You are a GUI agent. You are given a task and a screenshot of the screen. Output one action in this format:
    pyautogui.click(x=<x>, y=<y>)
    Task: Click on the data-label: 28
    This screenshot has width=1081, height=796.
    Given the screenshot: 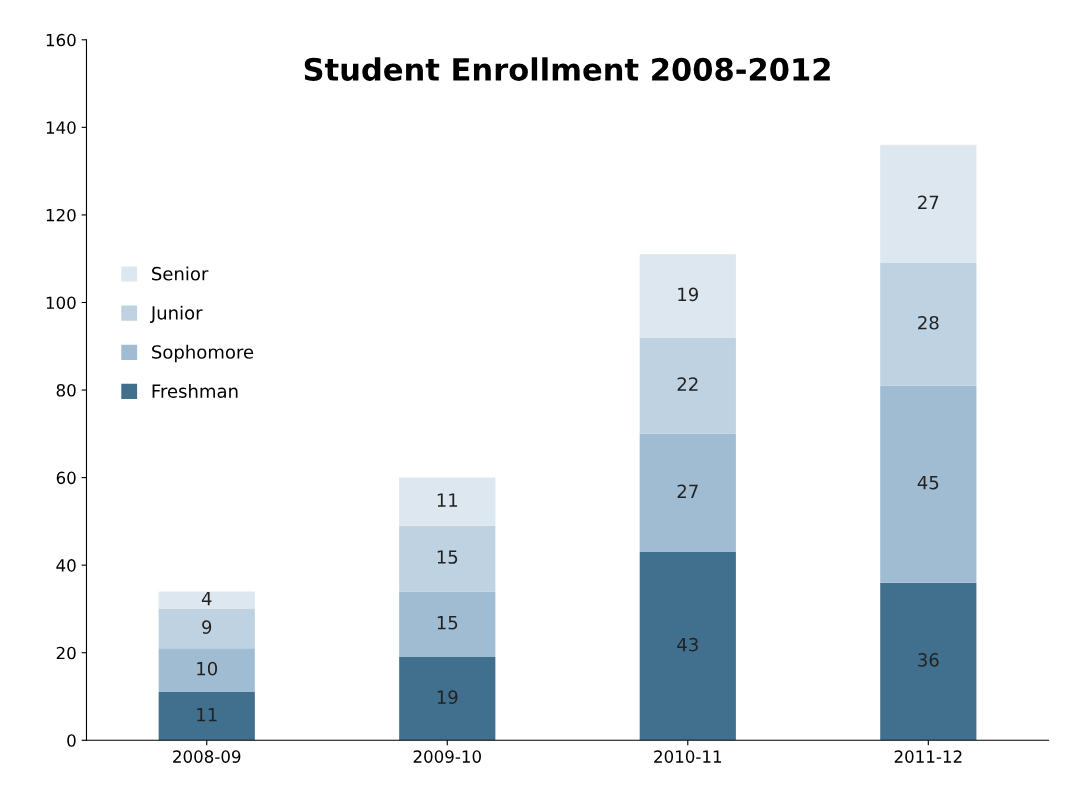 What is the action you would take?
    pyautogui.click(x=928, y=322)
    